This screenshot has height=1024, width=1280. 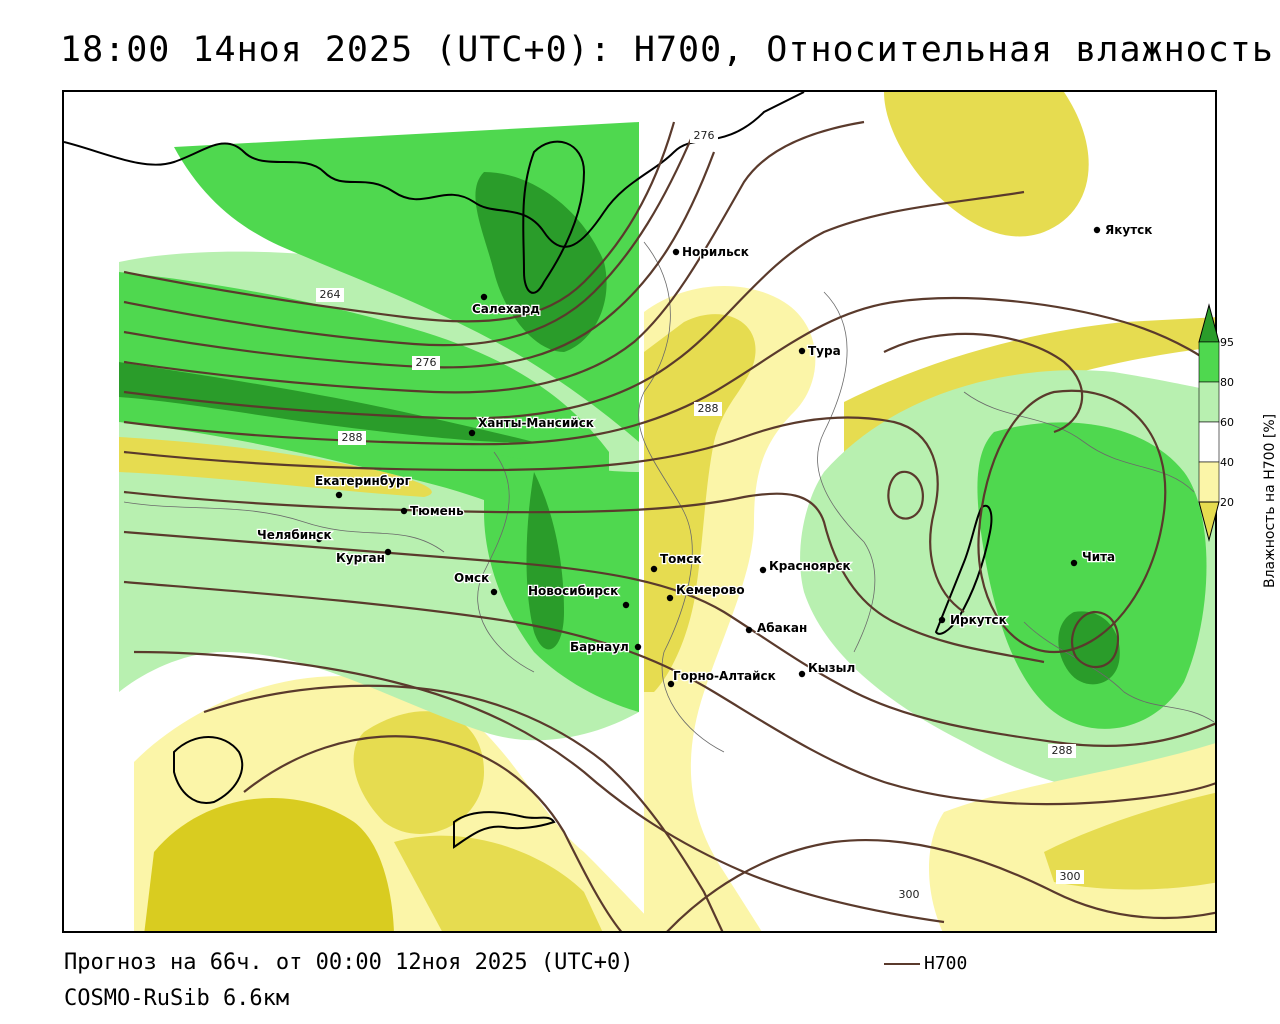 I want to click on contour-label-text: 264, so click(x=330, y=294).